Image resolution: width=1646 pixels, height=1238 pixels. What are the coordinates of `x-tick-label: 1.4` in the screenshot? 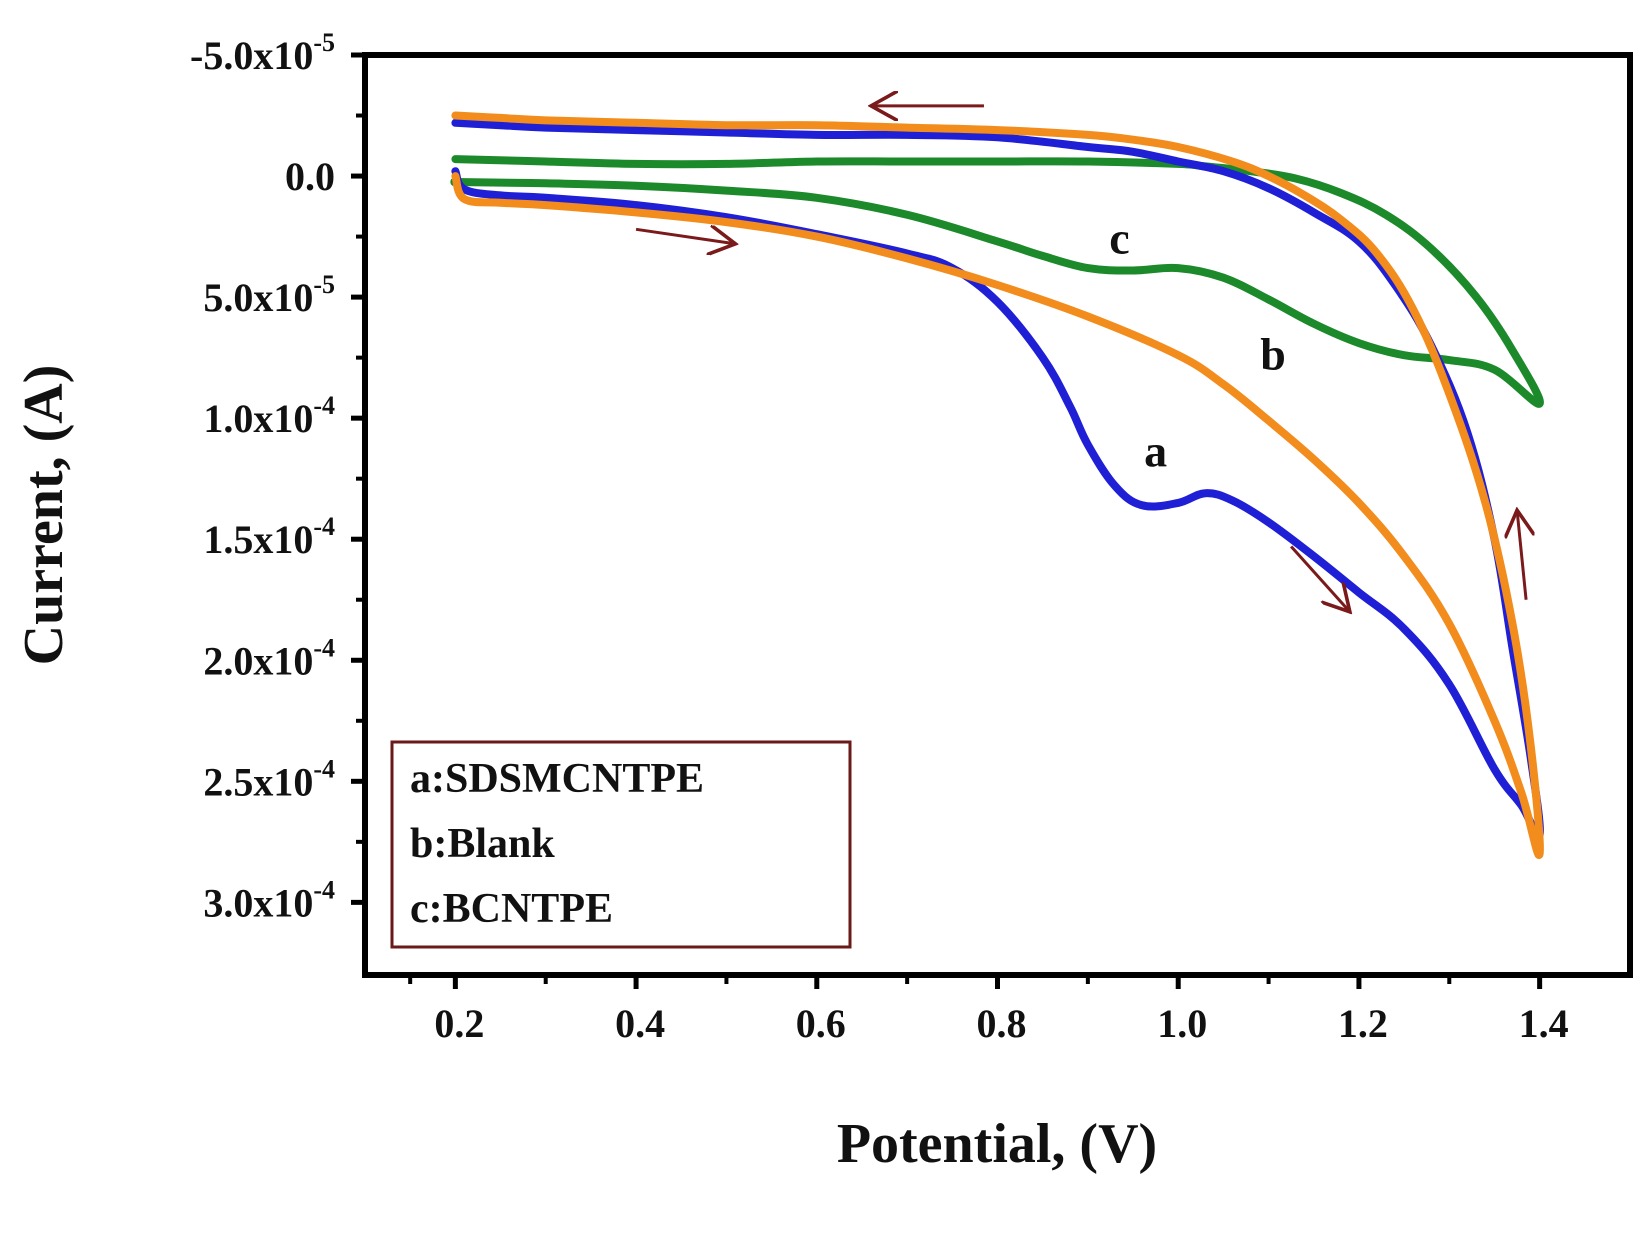 It's located at (1544, 1023).